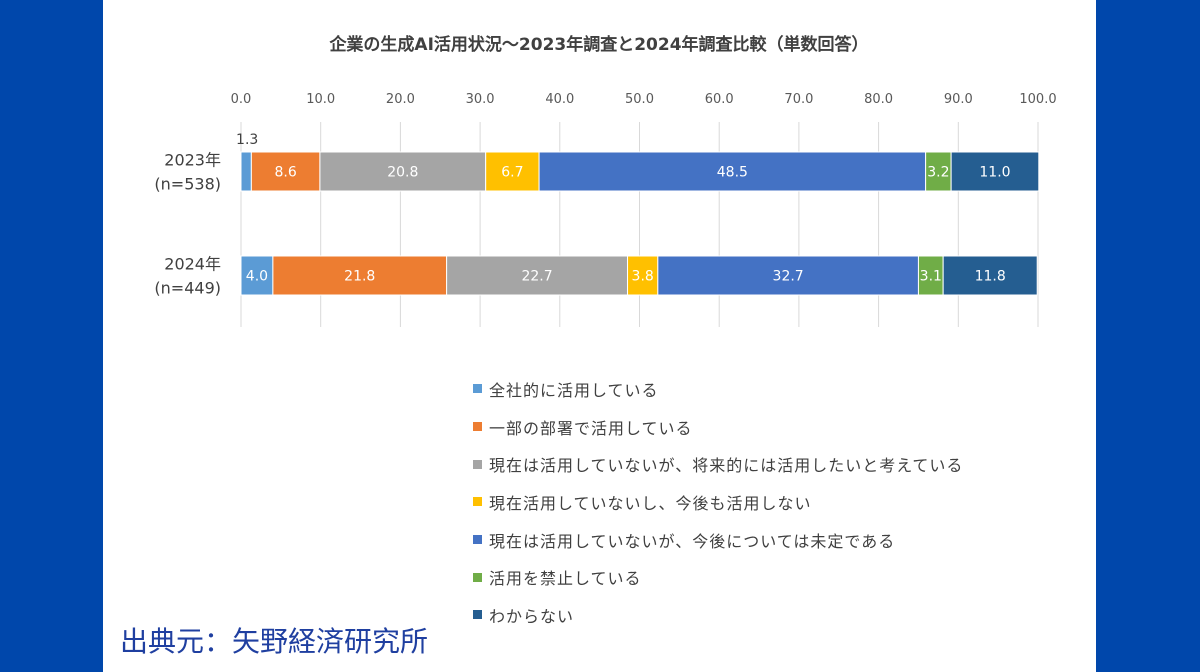  Describe the element at coordinates (565, 579) in the screenshot. I see `legend-label: 活用を禁止している` at that location.